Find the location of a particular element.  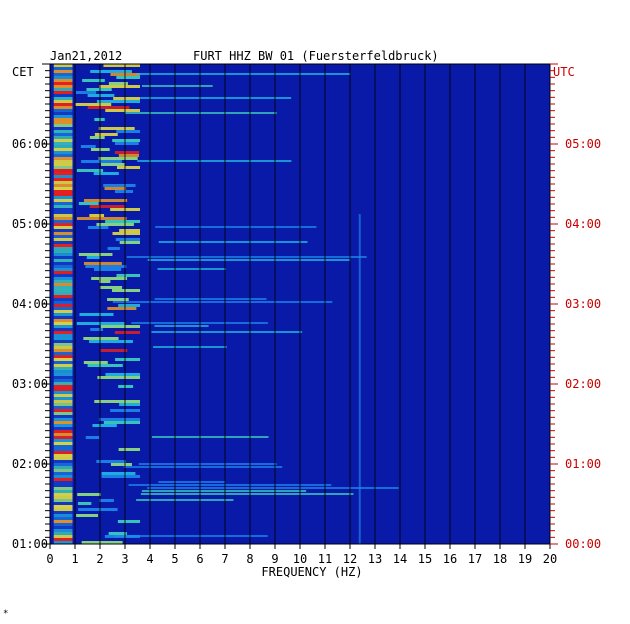

x-tick-label: 15 is located at coordinates (425, 559).